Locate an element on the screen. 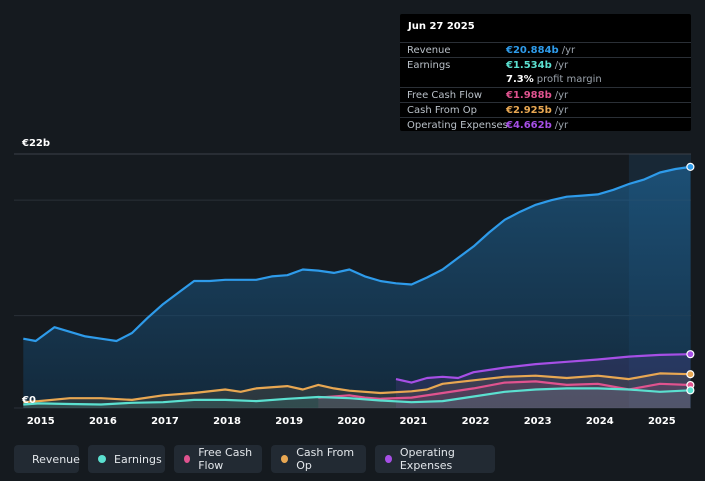 The height and width of the screenshot is (481, 705). x-tick-label: 2022 is located at coordinates (475, 421).